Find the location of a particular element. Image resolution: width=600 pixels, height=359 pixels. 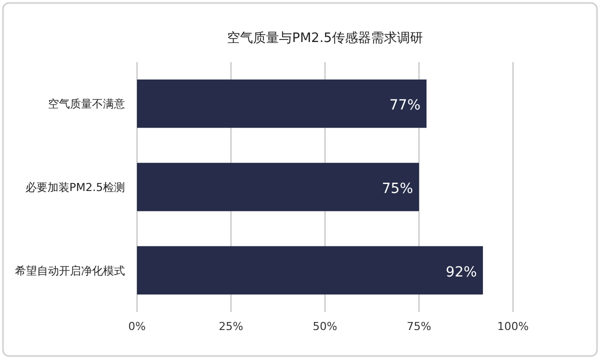

data-label: 75% is located at coordinates (397, 189).